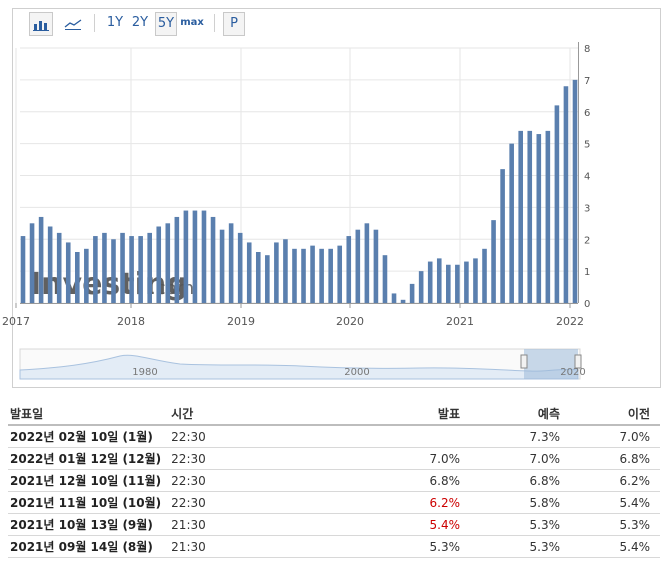  Describe the element at coordinates (587, 177) in the screenshot. I see `y-tick-label: 4` at that location.